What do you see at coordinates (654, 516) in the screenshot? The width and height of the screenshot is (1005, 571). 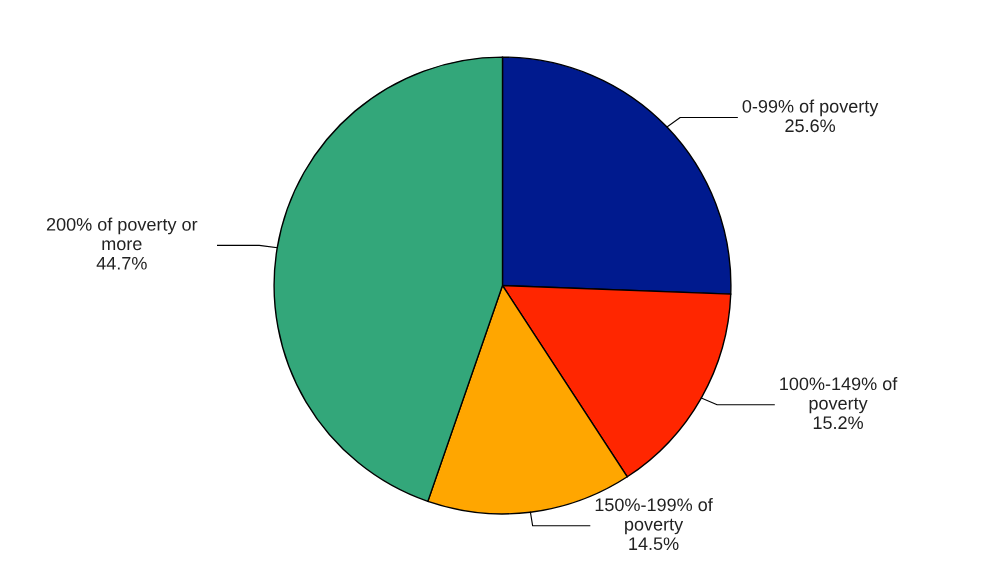 I see `slice-label: 150%-199% of poverty` at bounding box center [654, 516].